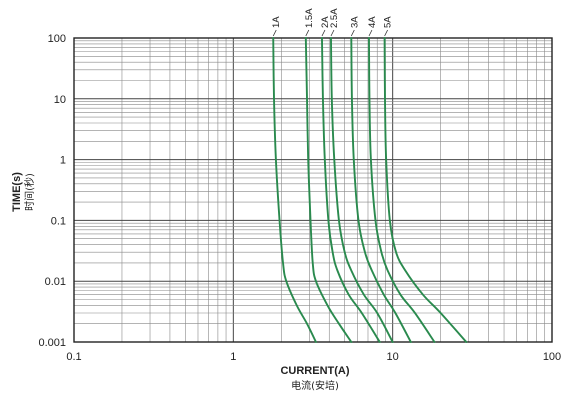 The image size is (564, 394). Describe the element at coordinates (233, 357) in the screenshot. I see `x-tick-label: 1` at that location.